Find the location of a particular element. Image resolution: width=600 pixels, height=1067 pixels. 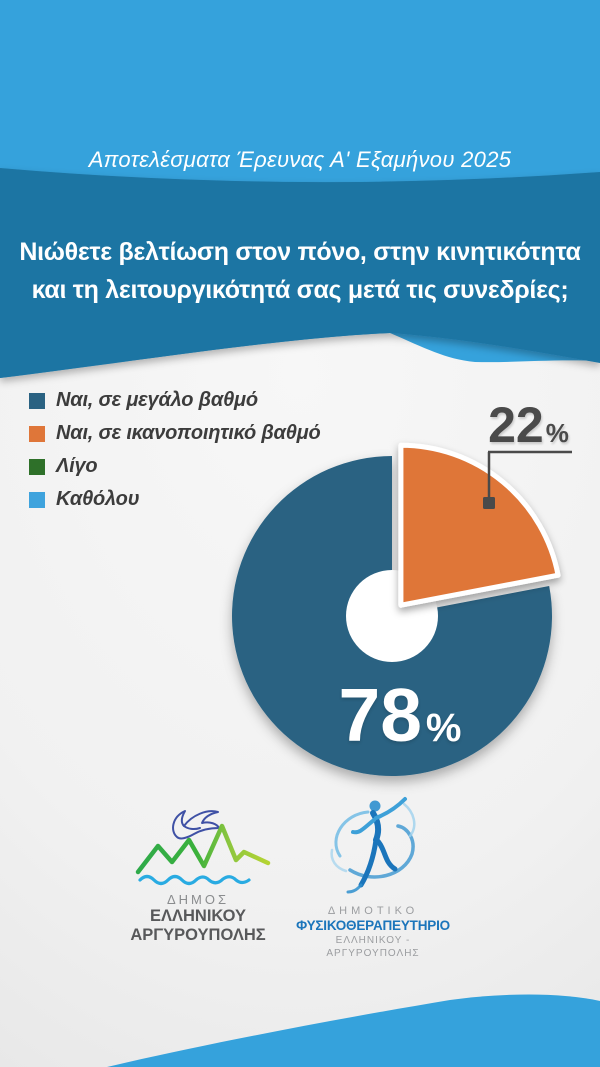

legend-label: Ναι, σε μεγάλο βαθμό is located at coordinates (157, 400).